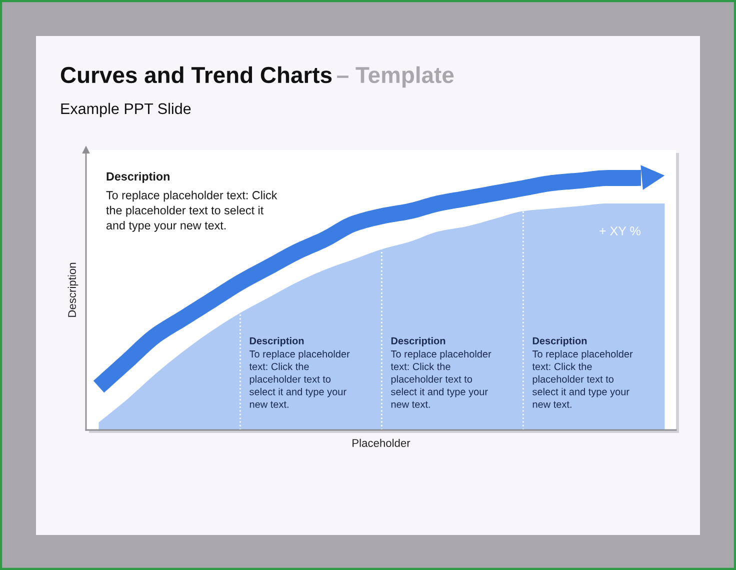 The height and width of the screenshot is (570, 736). I want to click on x-axis-title: Placeholder, so click(381, 442).